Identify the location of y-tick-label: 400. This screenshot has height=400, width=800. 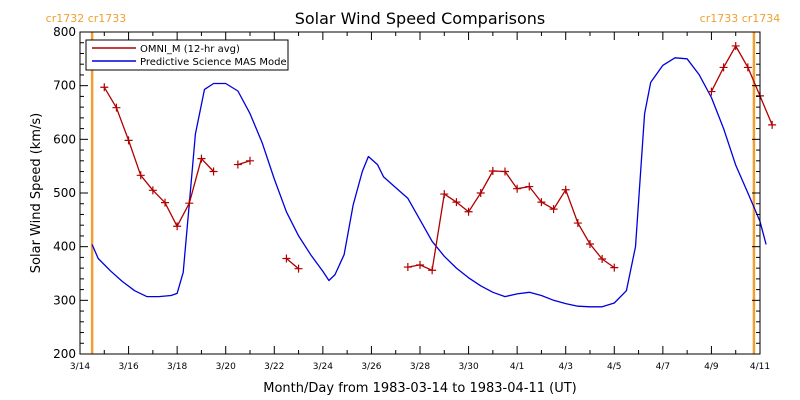
(64, 247).